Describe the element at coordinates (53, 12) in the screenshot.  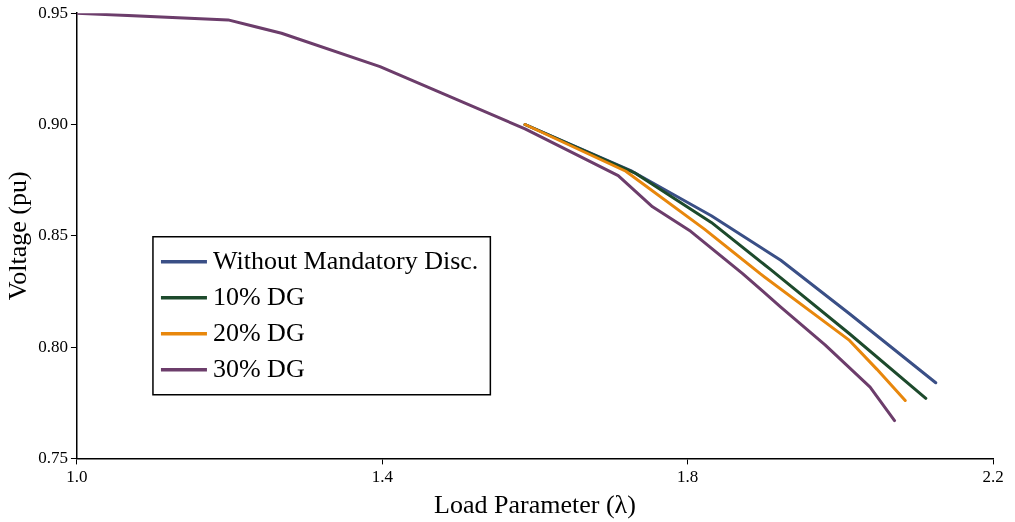
I see `y-tick-label: 0.95` at that location.